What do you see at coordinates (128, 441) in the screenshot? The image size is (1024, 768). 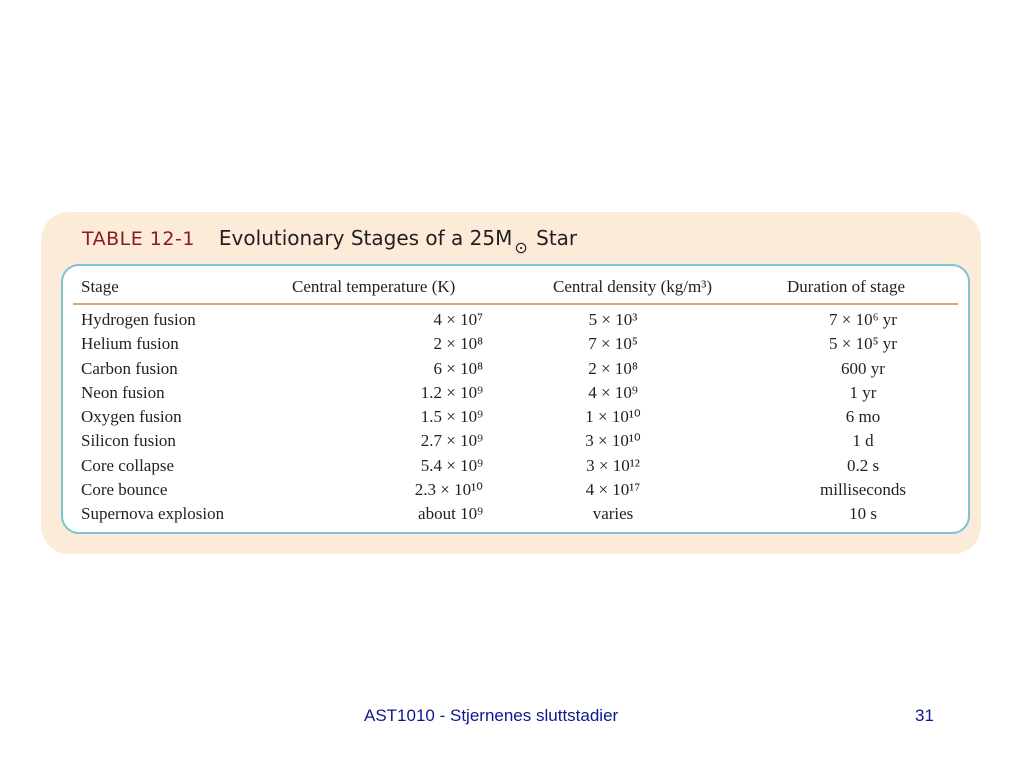 I see `cell-stage: Silicon fusion` at bounding box center [128, 441].